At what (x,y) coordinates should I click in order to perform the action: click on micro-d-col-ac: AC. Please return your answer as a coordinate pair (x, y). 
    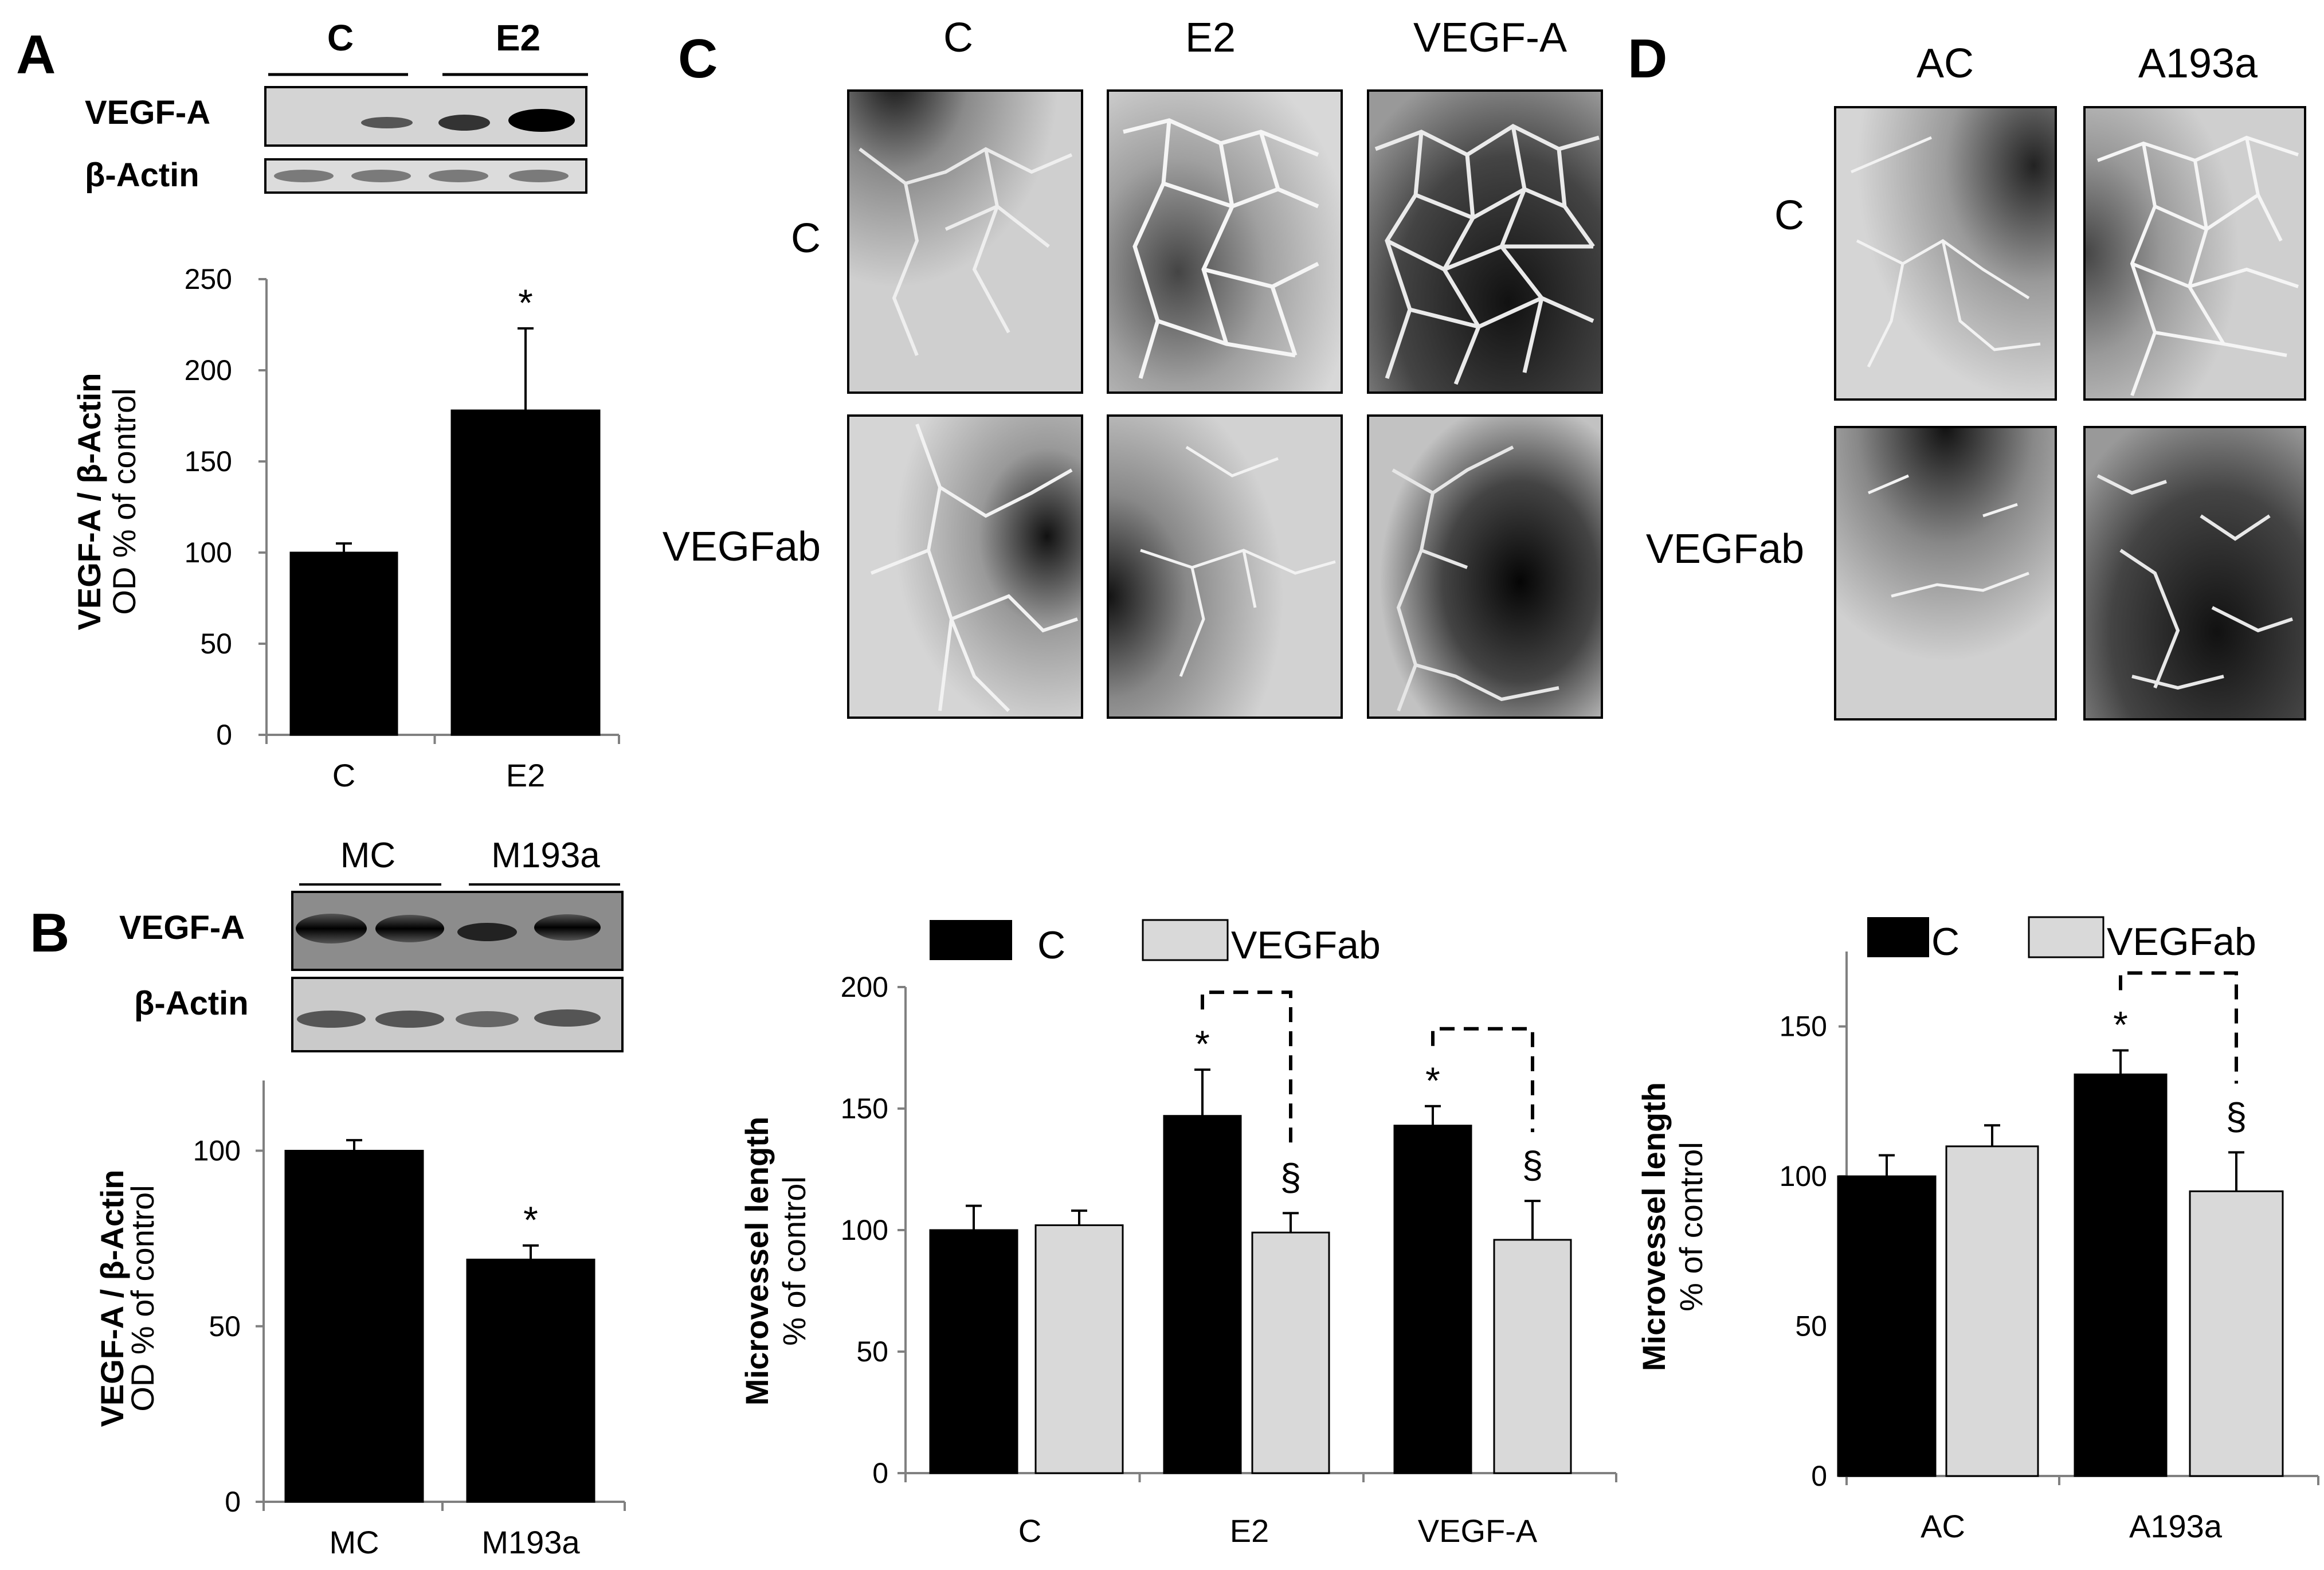
    Looking at the image, I should click on (1945, 64).